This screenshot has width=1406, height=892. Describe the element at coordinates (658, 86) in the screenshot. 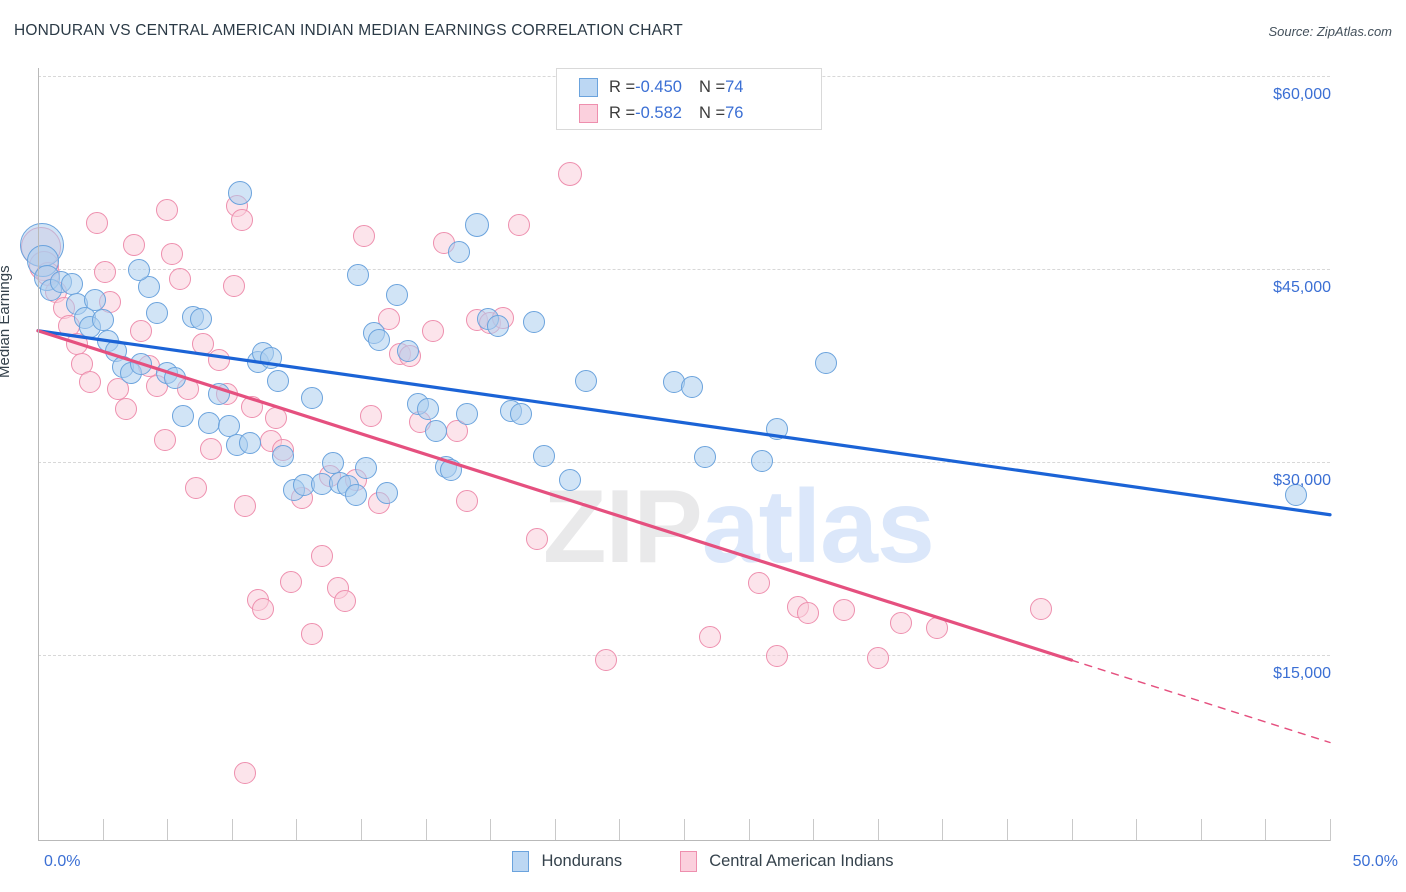

I see `stats-r-value-hondurans: -0.450` at that location.